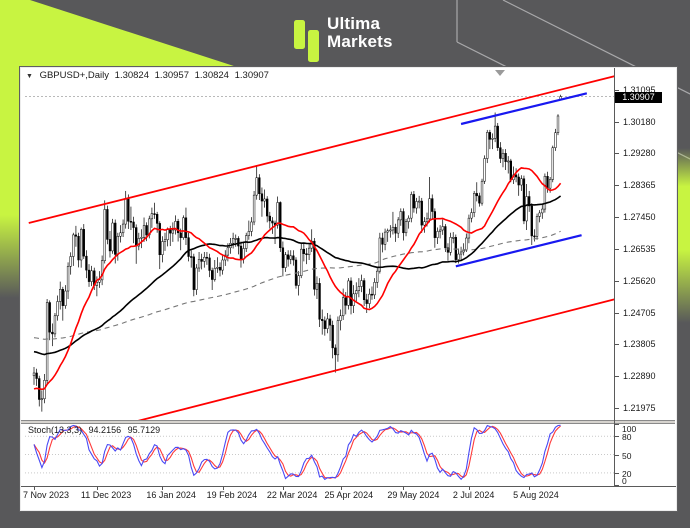  What do you see at coordinates (251, 75) in the screenshot?
I see `ohlc-close: 1.30907` at bounding box center [251, 75].